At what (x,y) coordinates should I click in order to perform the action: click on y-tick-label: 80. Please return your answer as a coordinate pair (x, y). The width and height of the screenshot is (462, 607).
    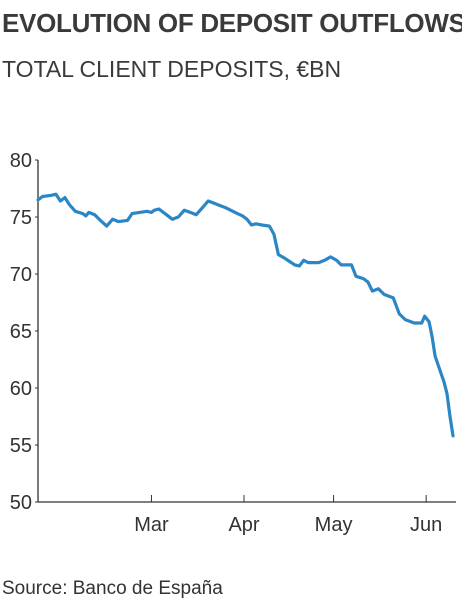
    Looking at the image, I should click on (21, 161).